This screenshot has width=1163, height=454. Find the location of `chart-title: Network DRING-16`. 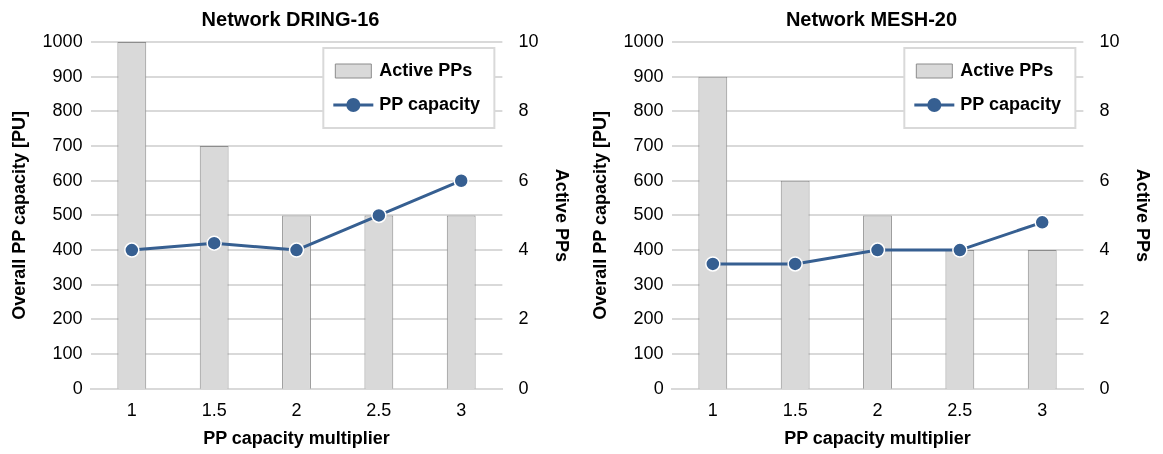

chart-title: Network DRING-16 is located at coordinates (290, 18).